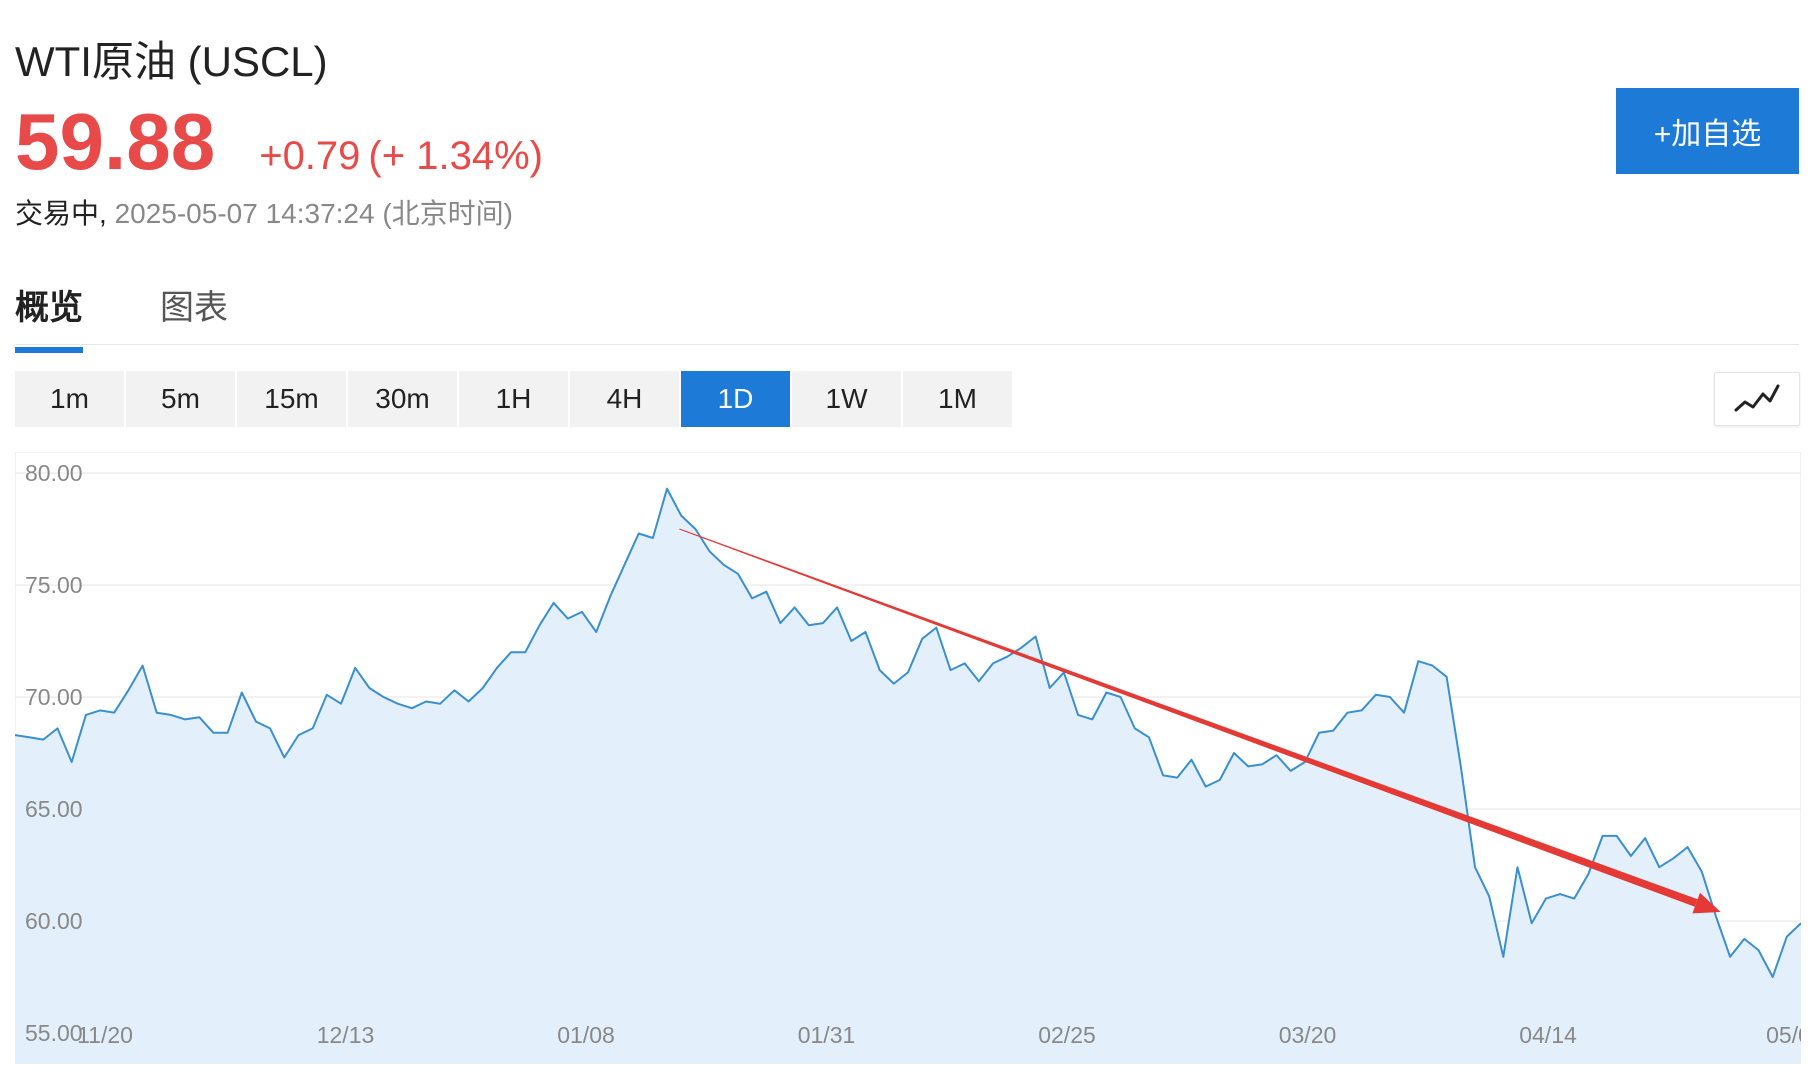  I want to click on period-1m: 1m, so click(69, 399).